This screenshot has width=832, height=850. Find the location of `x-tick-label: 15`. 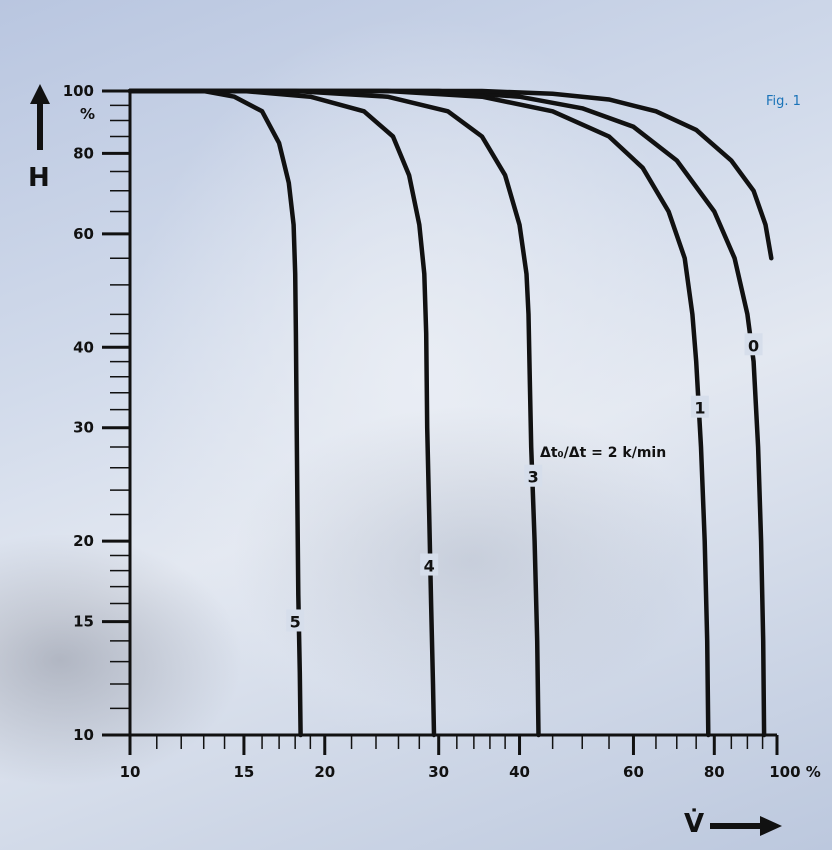

x-tick-label: 15 is located at coordinates (243, 772).